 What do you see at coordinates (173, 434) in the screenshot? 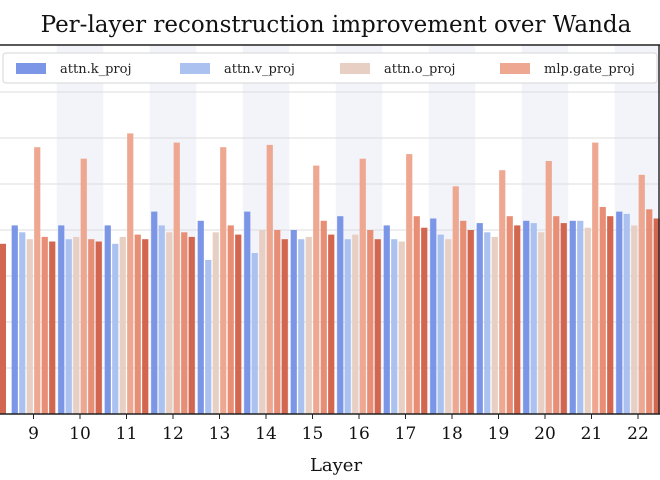
I see `x-tick-label-12: 12` at bounding box center [173, 434].